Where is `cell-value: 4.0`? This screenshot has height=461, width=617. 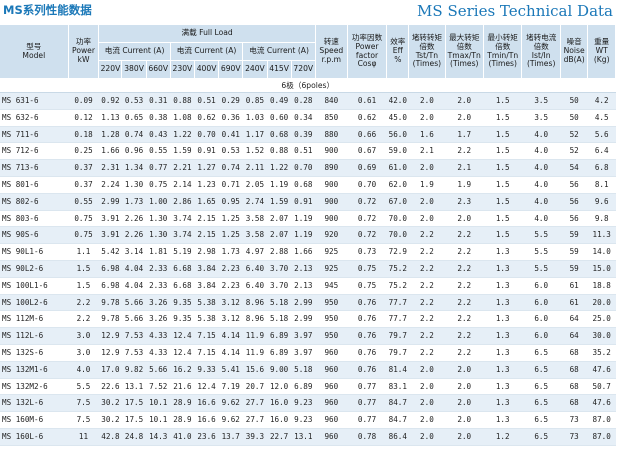
cell-value: 4.0 is located at coordinates (541, 168).